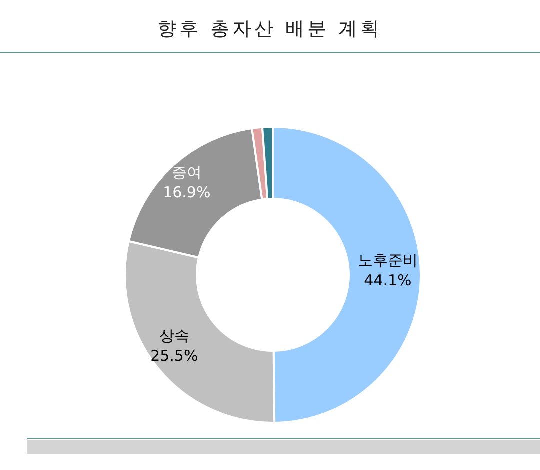 The image size is (540, 470). I want to click on data-label: 16.9%, so click(187, 193).